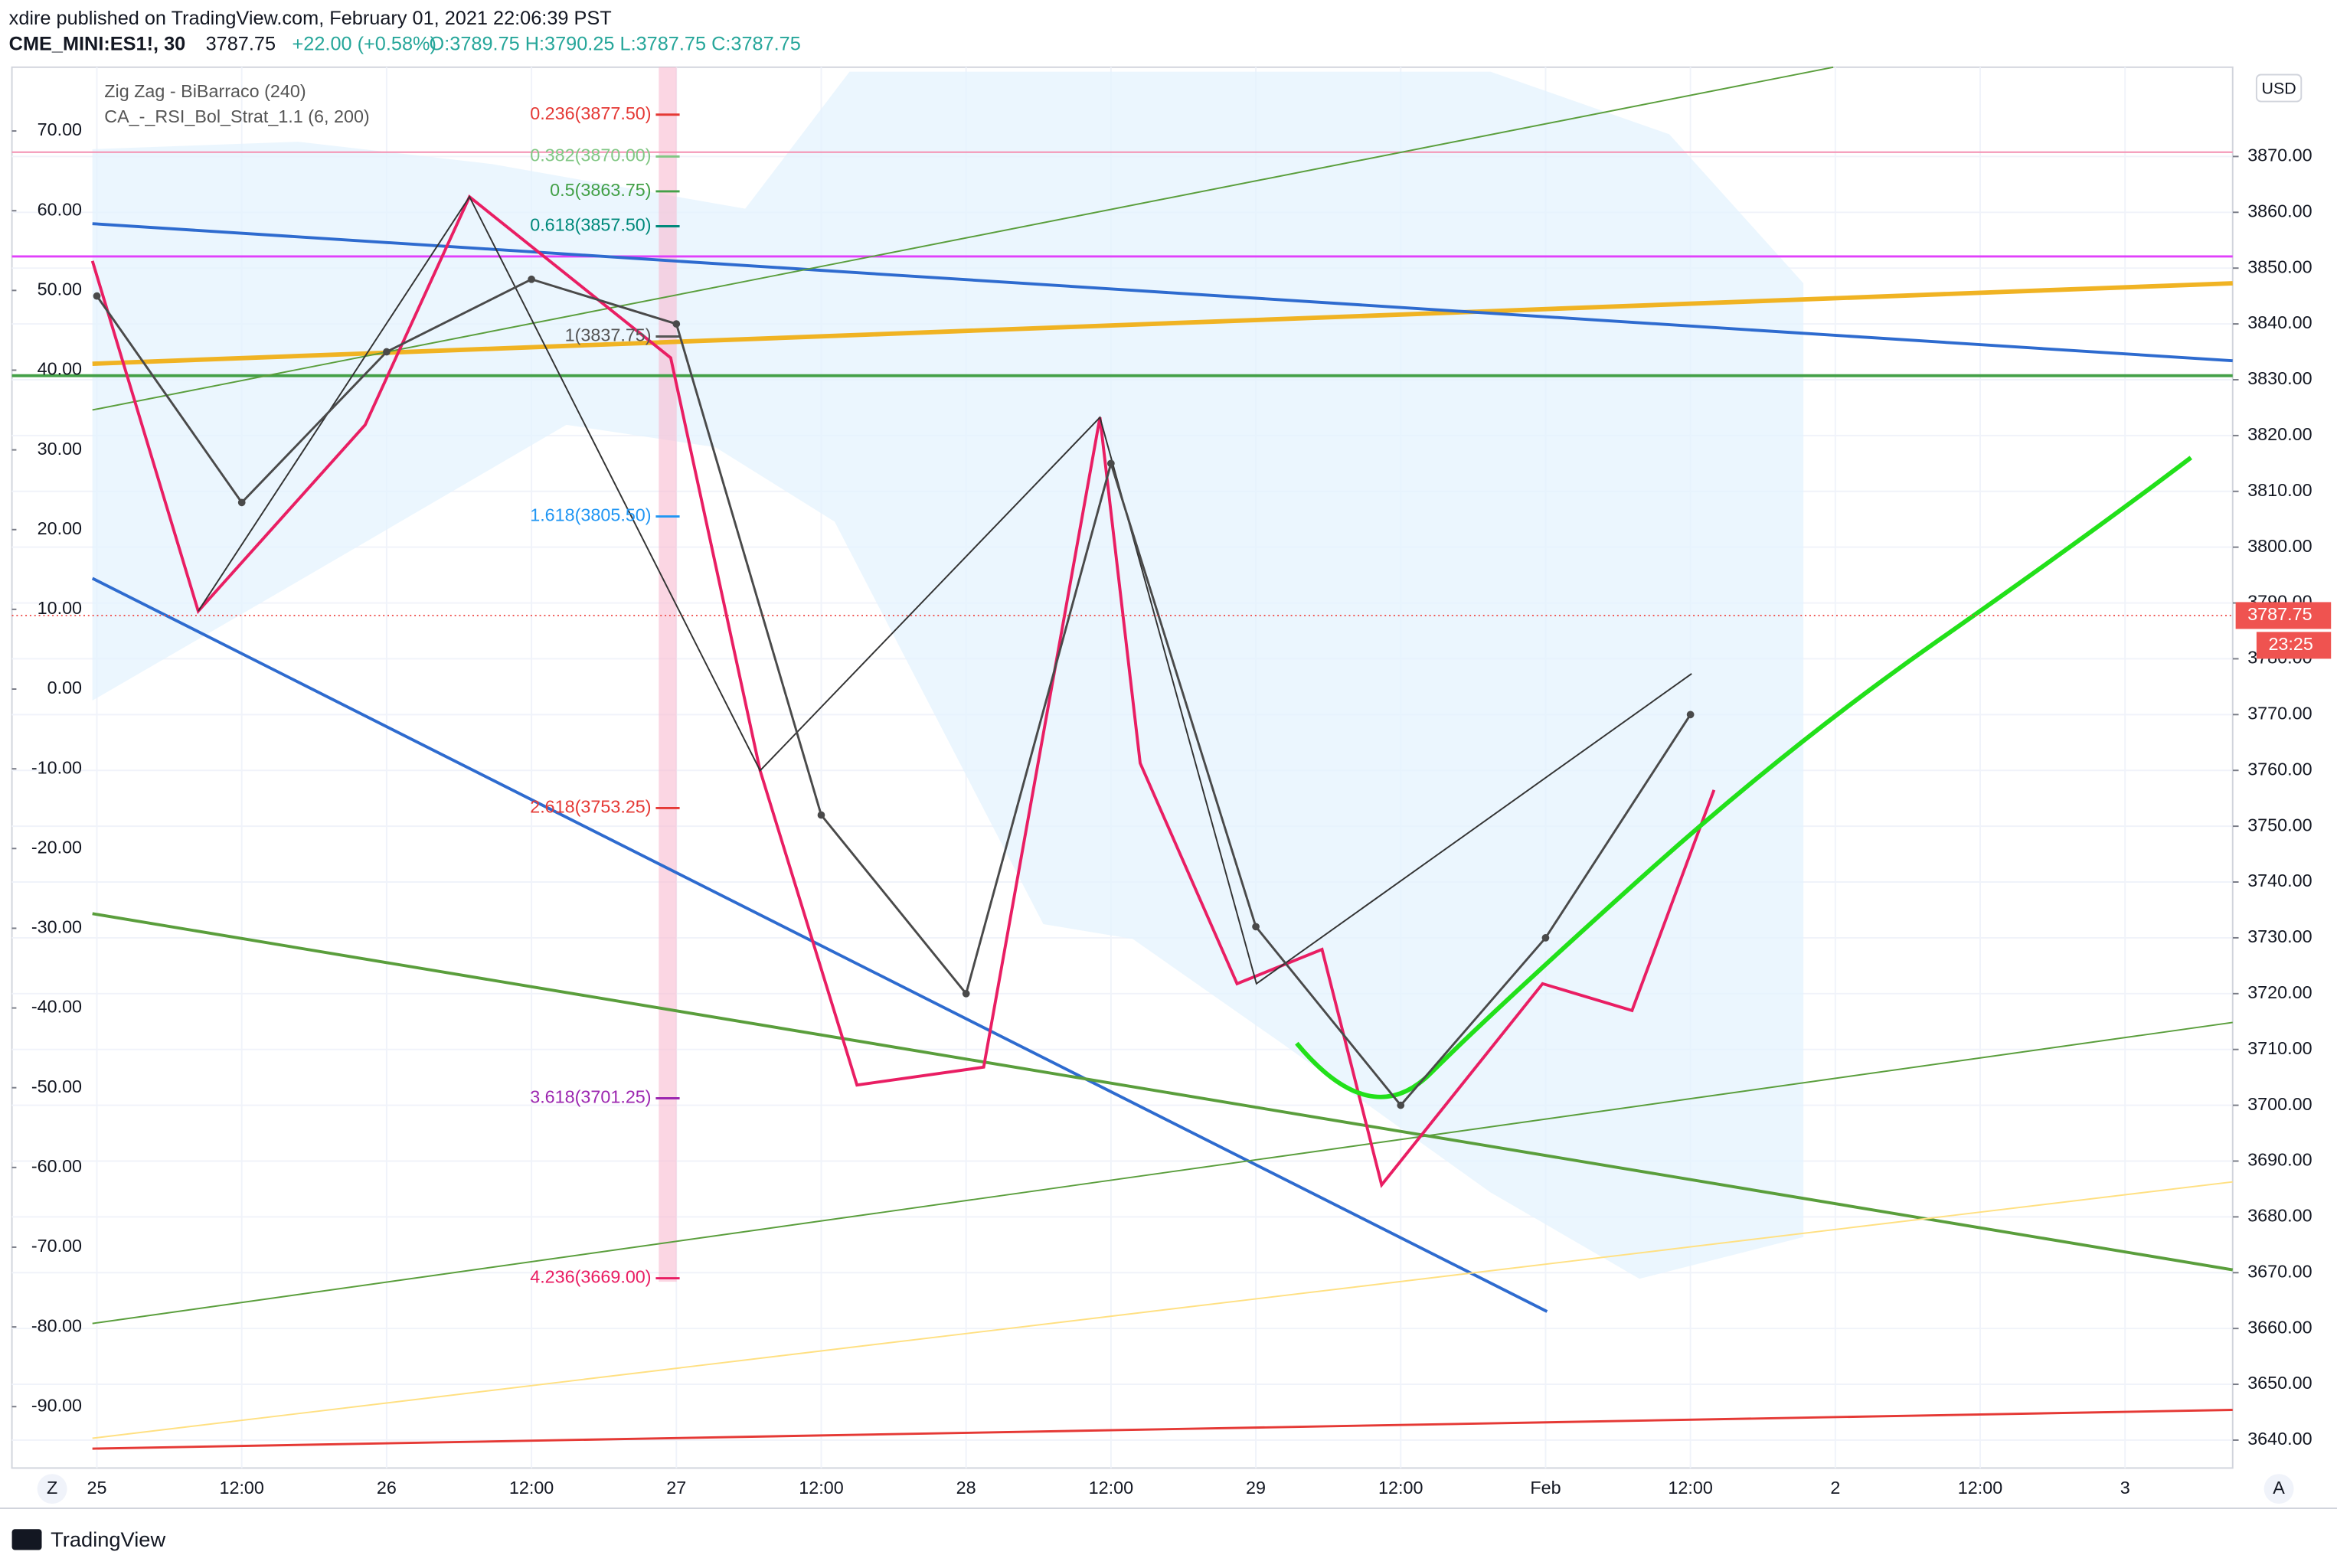 This screenshot has width=2337, height=1568. Describe the element at coordinates (2279, 88) in the screenshot. I see `currency-box` at that location.